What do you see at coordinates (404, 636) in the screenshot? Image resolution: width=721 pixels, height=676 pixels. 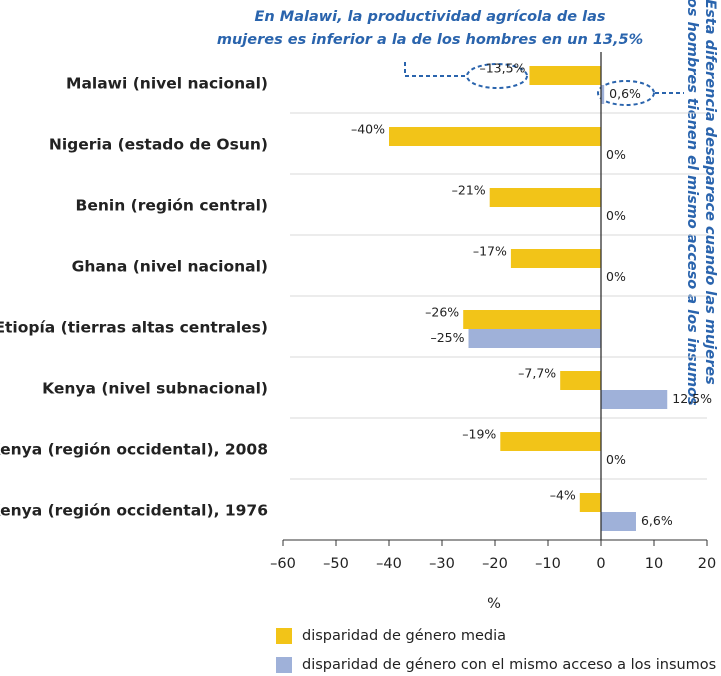 I see `legend-label: disparidad de género media` at bounding box center [404, 636].